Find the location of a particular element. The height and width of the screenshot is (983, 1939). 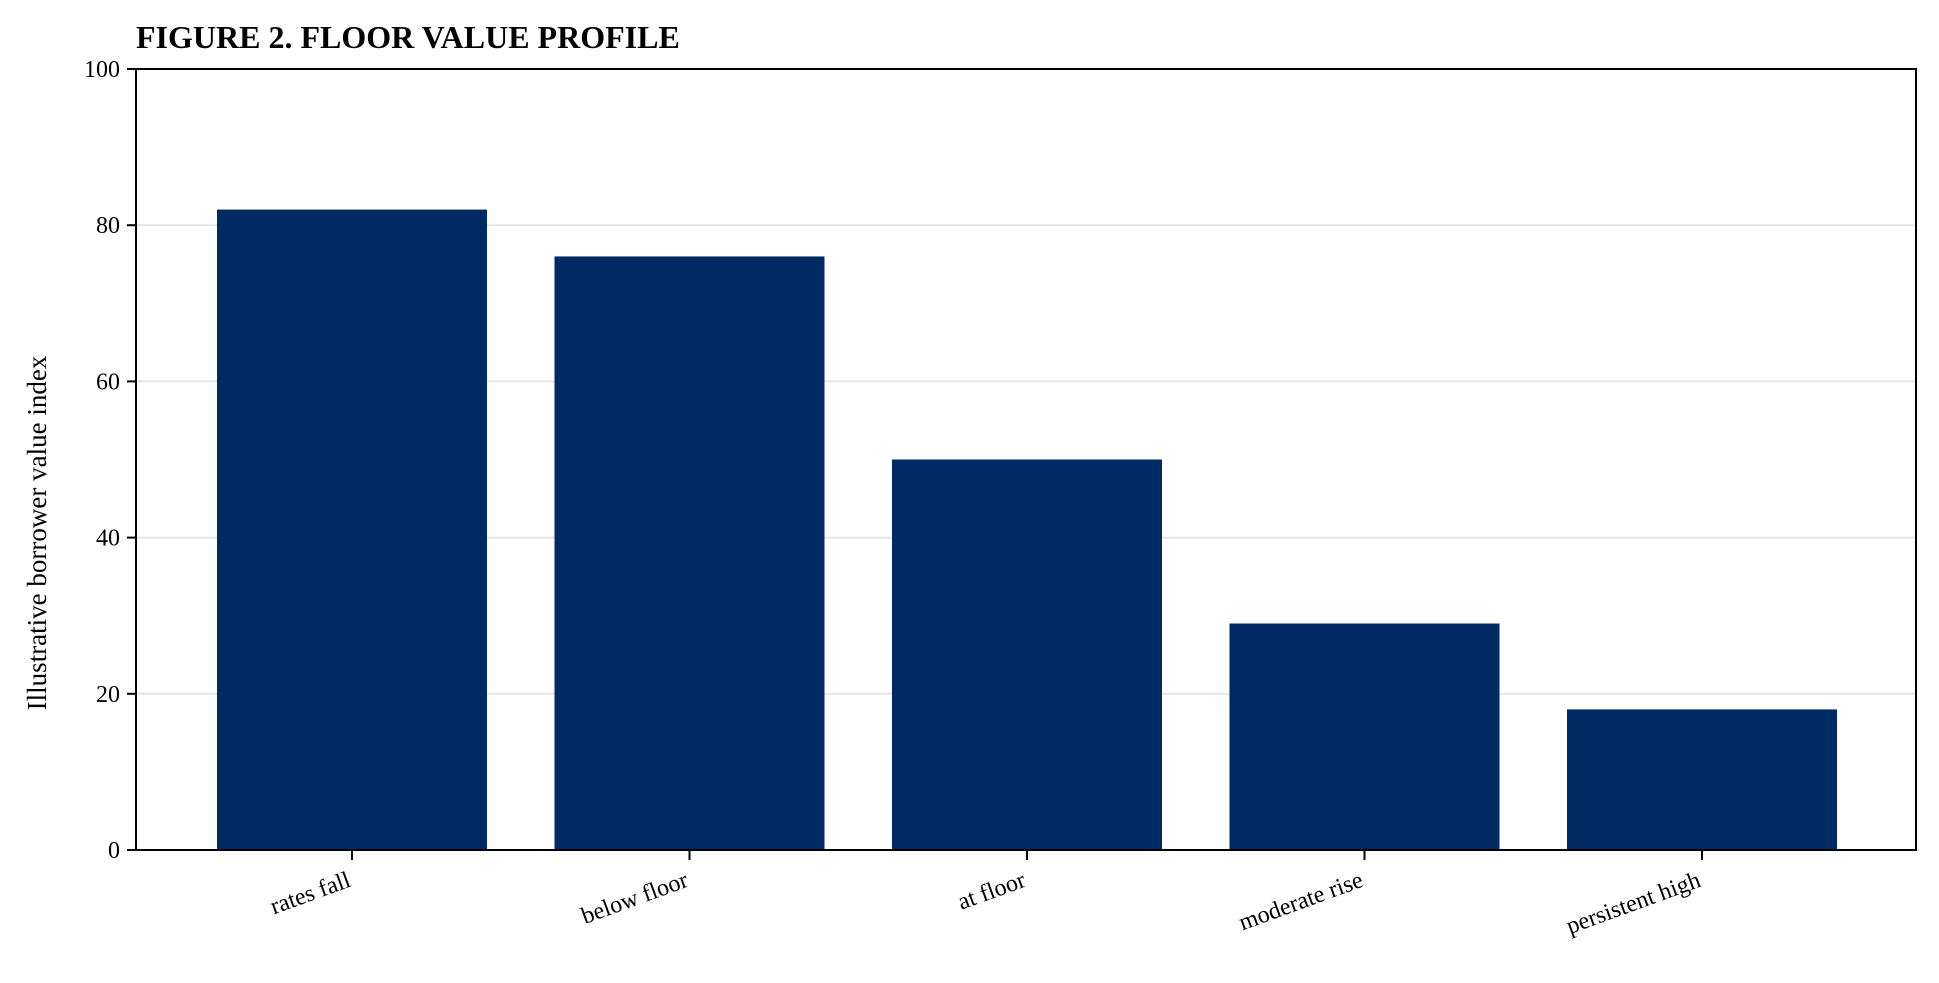

x-tick-label: below floor is located at coordinates (634, 898).